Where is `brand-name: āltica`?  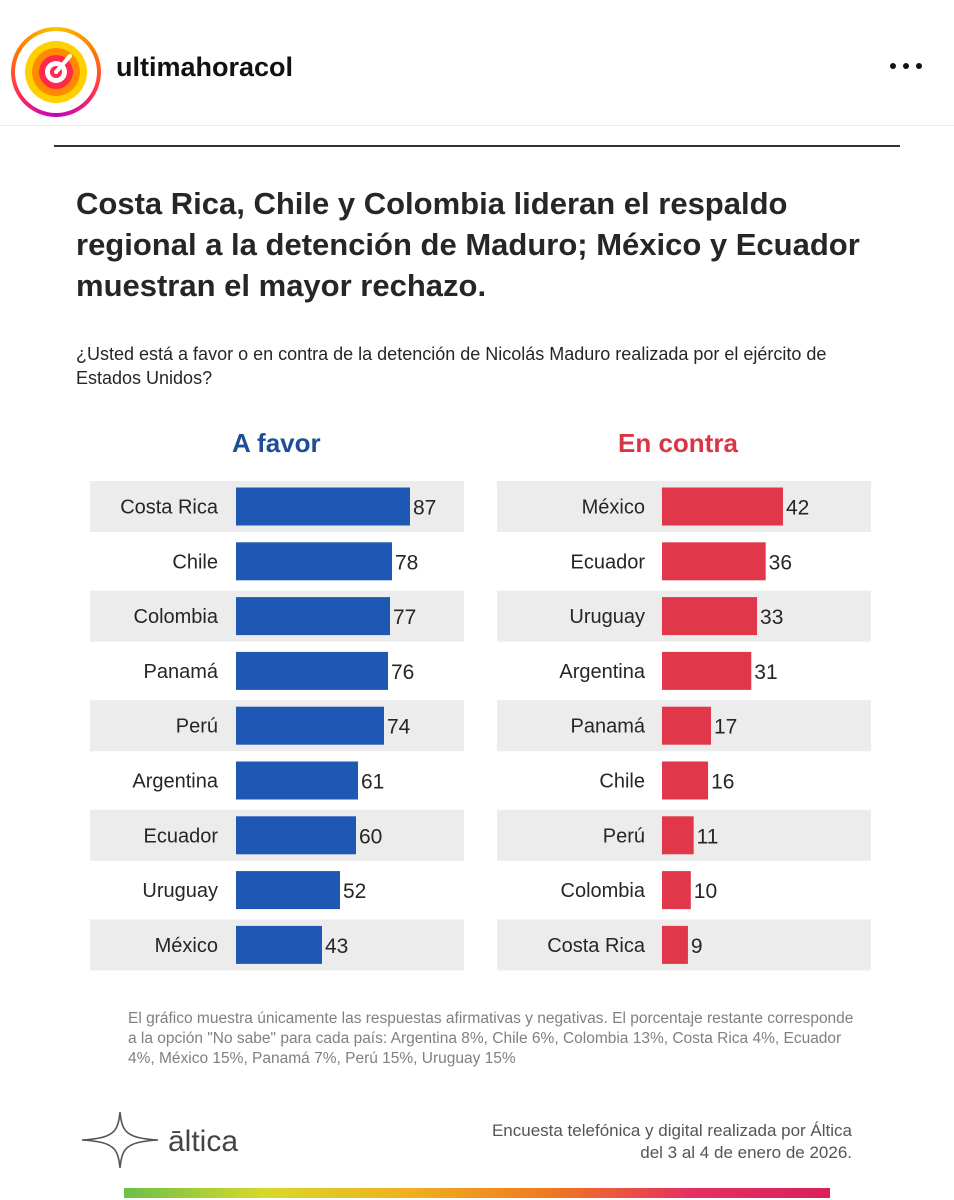
brand-name: āltica is located at coordinates (203, 1141).